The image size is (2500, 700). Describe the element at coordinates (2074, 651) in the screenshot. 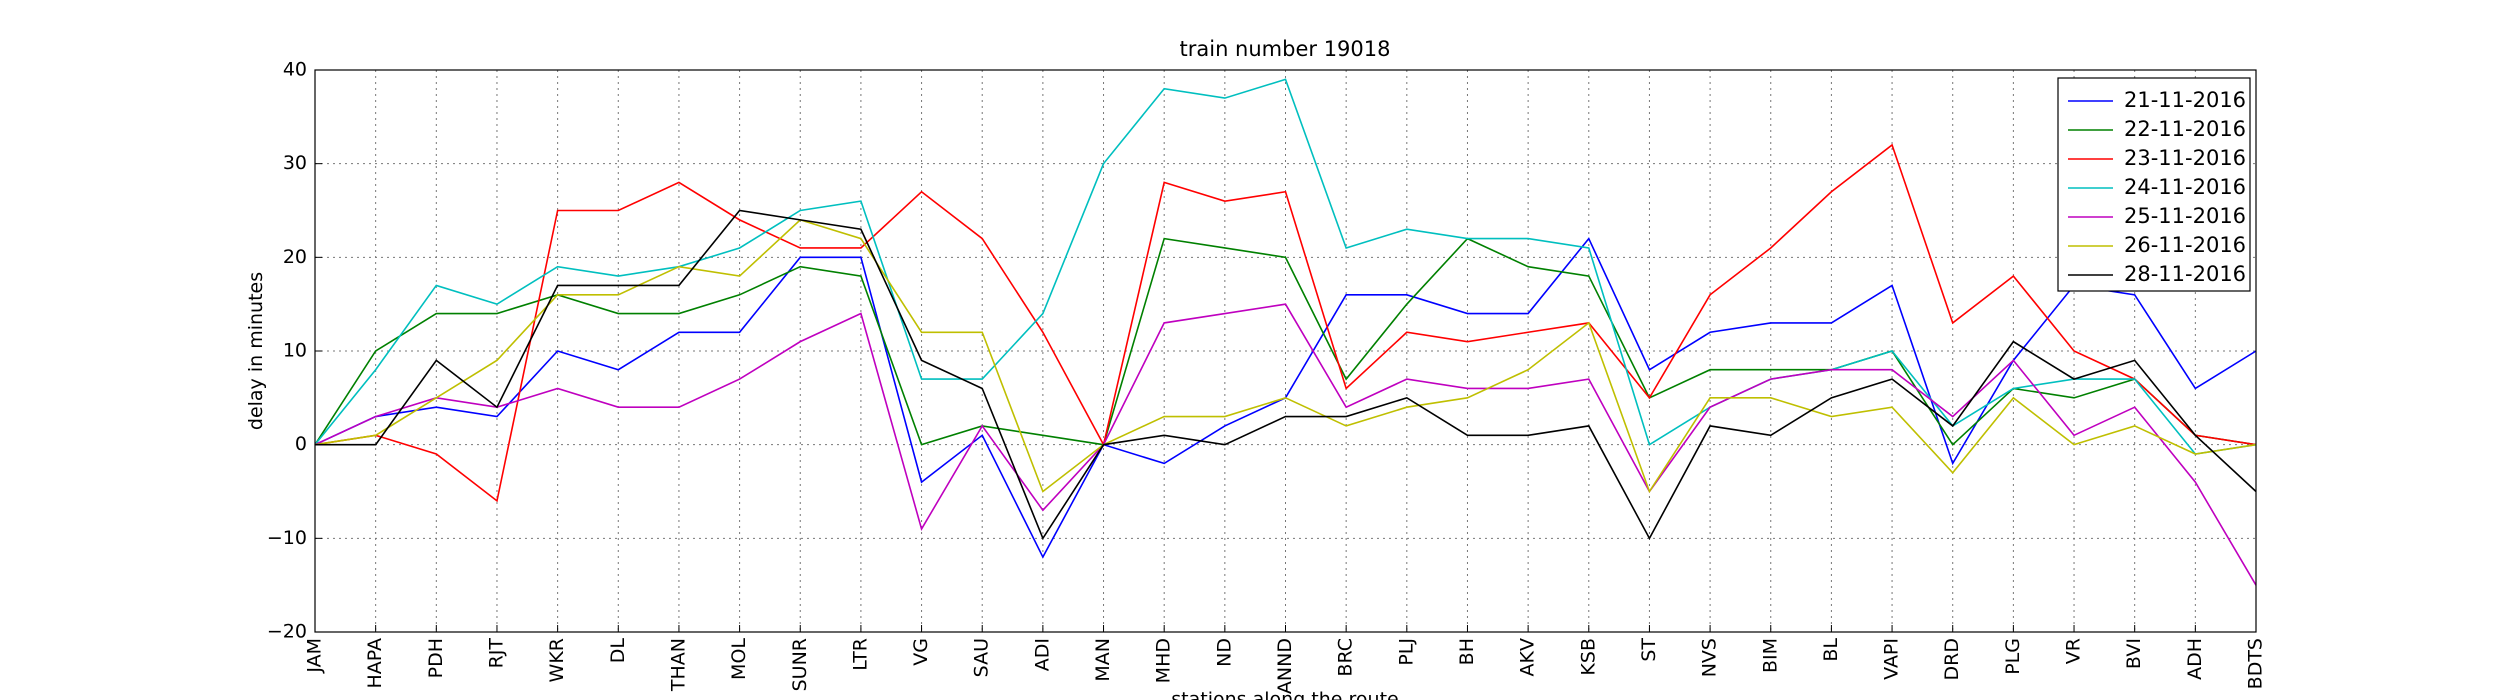

I see `x-tick-label: VR` at that location.